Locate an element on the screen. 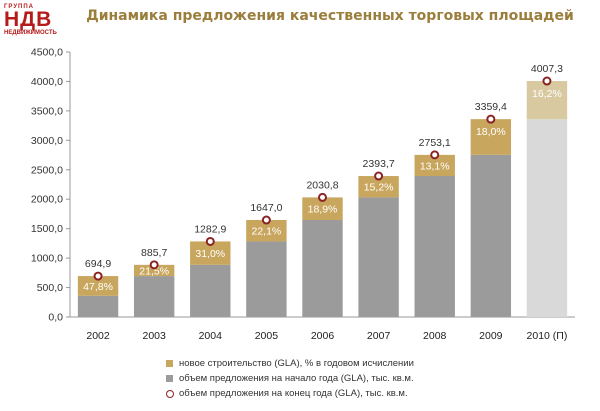  end-volume-label: 2030,8 is located at coordinates (322, 185).